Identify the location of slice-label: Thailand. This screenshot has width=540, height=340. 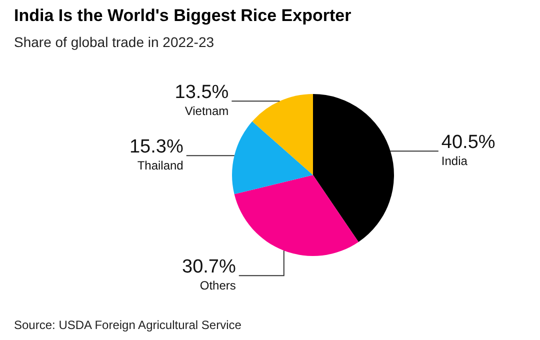
(160, 165).